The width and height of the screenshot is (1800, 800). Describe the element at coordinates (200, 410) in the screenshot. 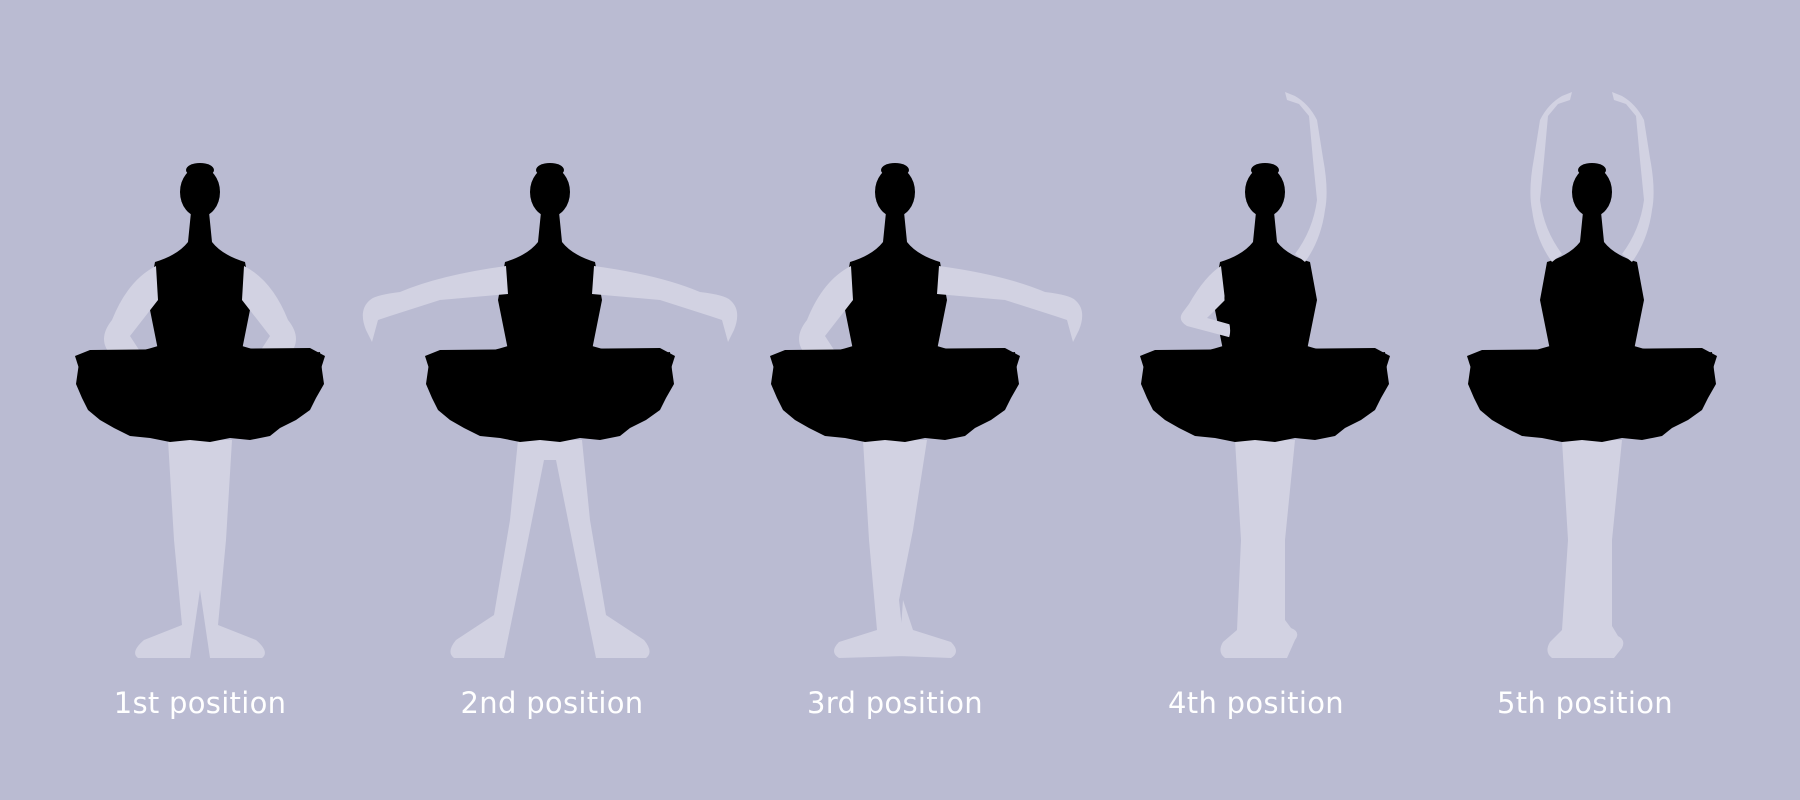

I see `dancer-first-position` at that location.